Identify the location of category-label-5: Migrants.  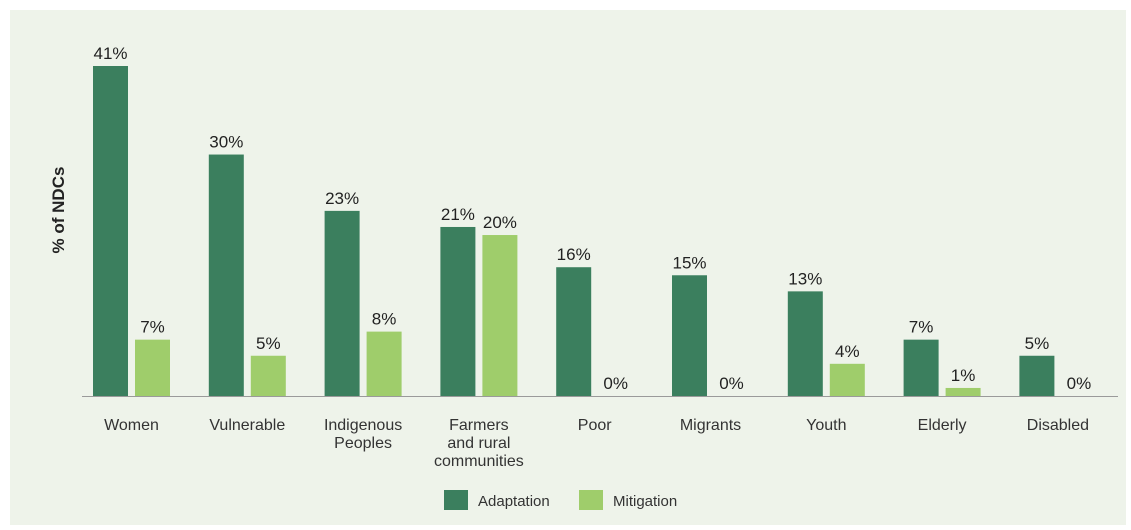
(710, 425).